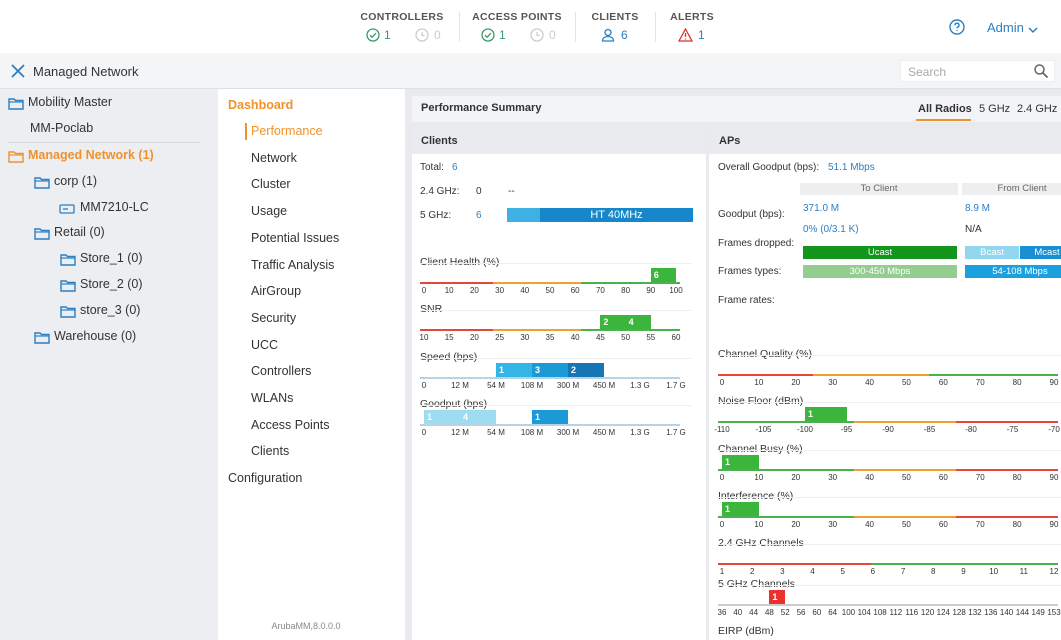 The image size is (1061, 640). Describe the element at coordinates (752, 571) in the screenshot. I see `tick-label: 2` at that location.